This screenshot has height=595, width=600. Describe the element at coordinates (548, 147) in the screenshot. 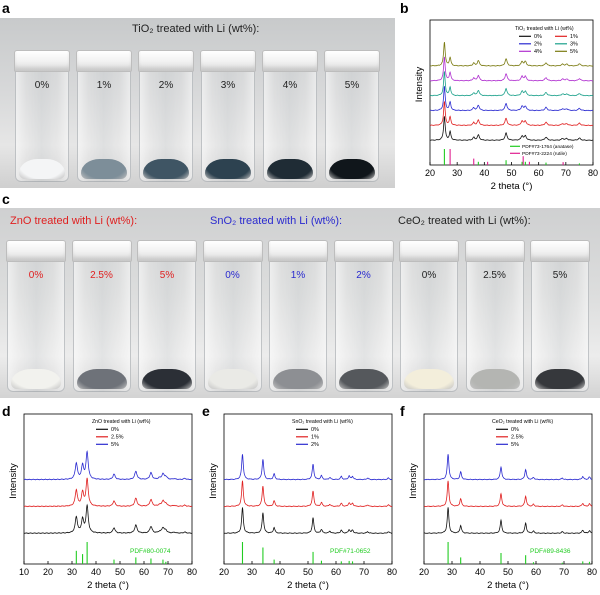

I see `reference-label: PDF#73-1764 (anatase)` at that location.